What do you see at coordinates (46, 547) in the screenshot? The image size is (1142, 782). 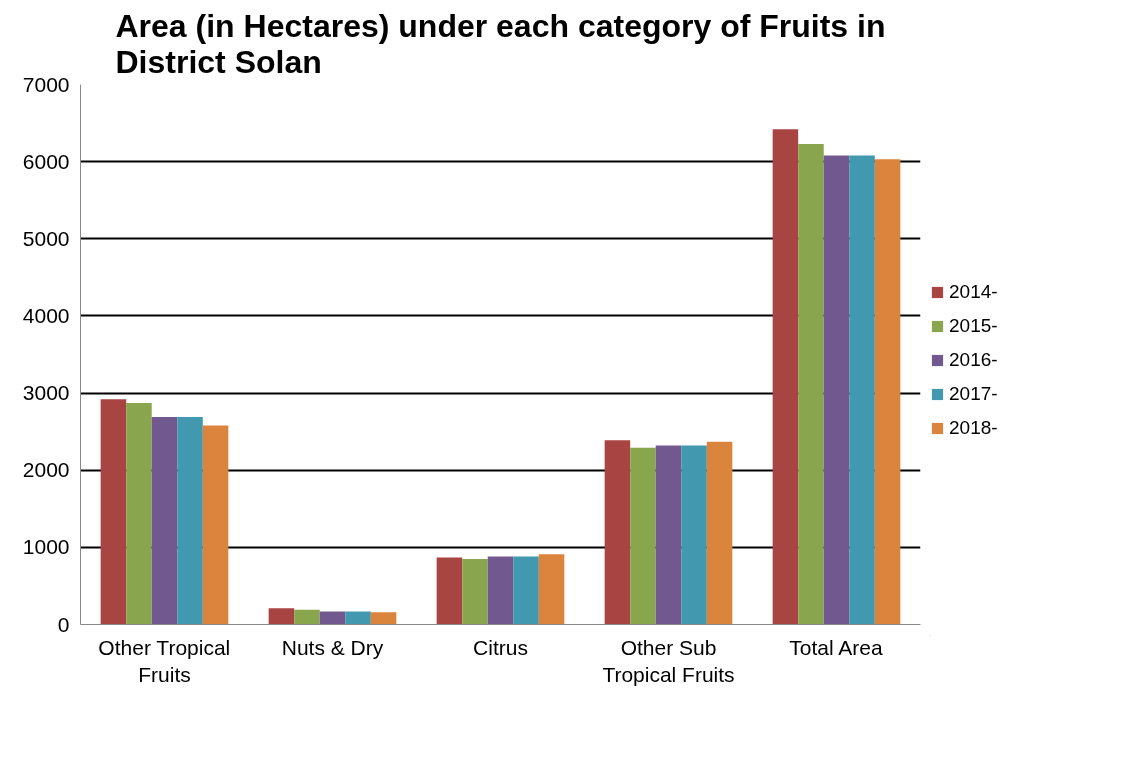 I see `y-tick-label: 1000` at bounding box center [46, 547].